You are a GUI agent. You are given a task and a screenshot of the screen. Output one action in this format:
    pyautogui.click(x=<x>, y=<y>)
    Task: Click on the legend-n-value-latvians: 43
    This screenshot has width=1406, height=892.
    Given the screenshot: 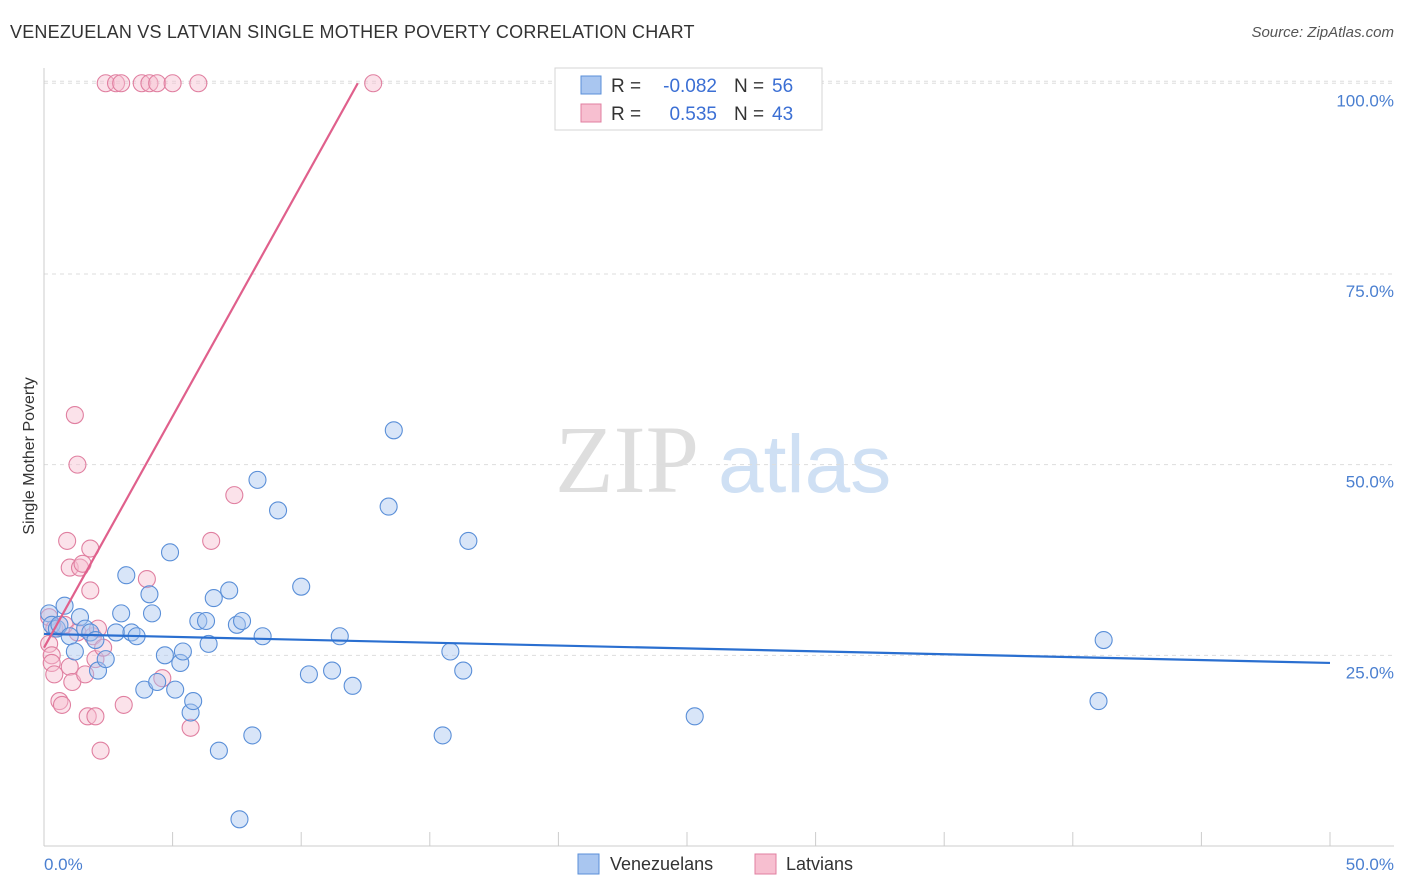 What is the action you would take?
    pyautogui.click(x=782, y=114)
    